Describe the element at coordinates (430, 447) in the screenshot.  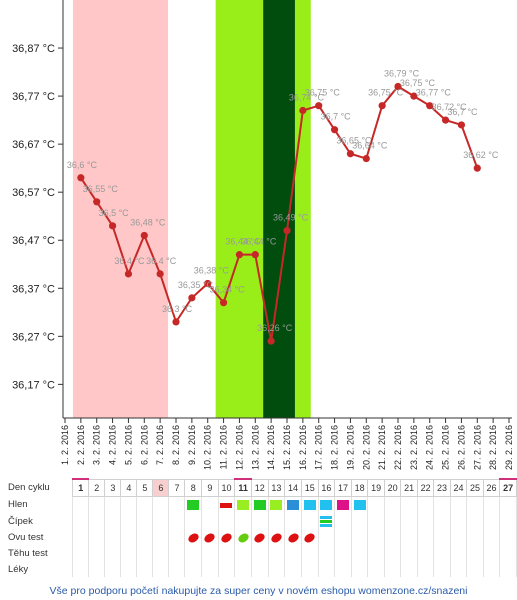
I see `x-tick-label: 24. 2. 2016` at that location.